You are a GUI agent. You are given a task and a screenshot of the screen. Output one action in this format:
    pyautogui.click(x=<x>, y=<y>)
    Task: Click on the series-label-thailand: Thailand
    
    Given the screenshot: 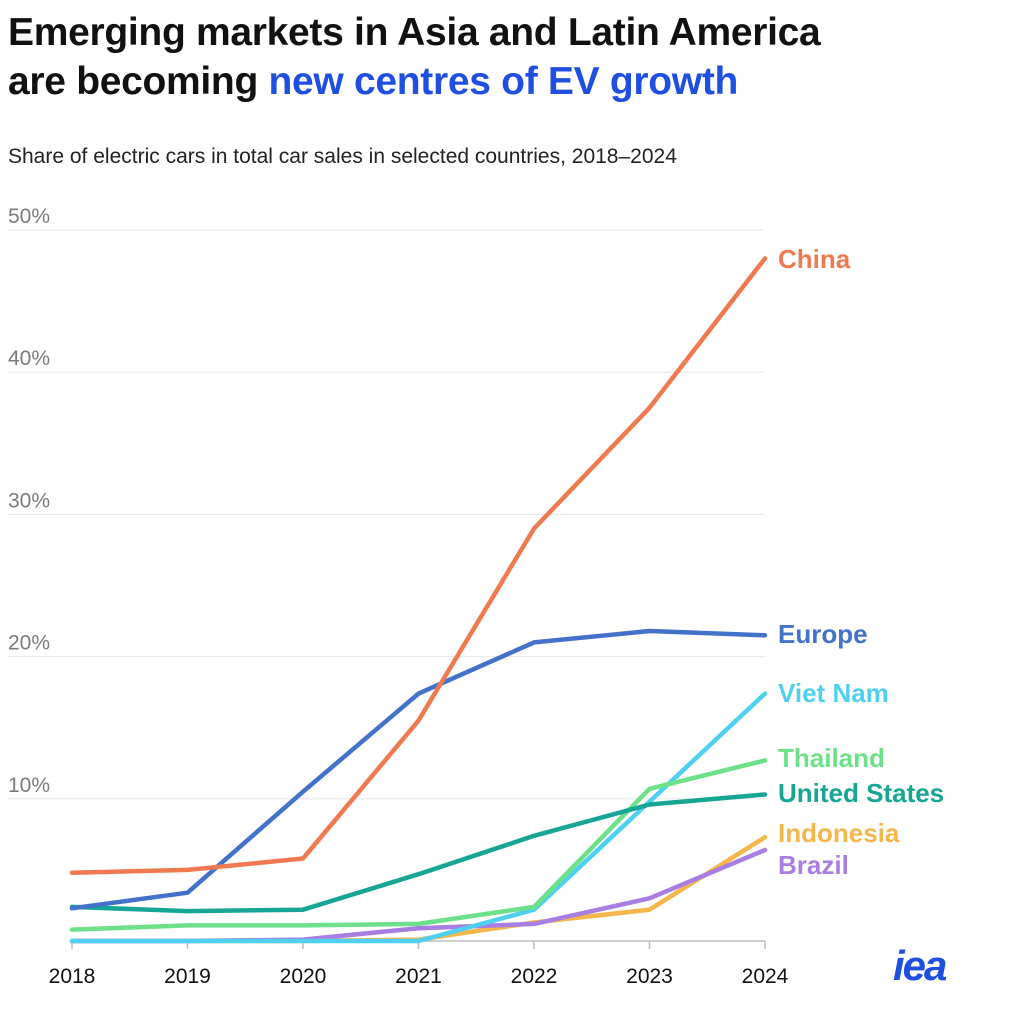 What is the action you would take?
    pyautogui.click(x=831, y=758)
    